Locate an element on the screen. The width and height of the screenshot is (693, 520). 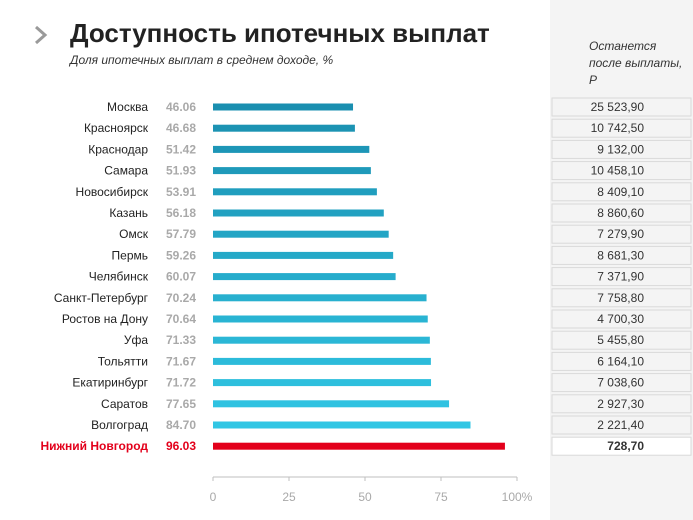
category-label: Красноярск is located at coordinates (116, 128).